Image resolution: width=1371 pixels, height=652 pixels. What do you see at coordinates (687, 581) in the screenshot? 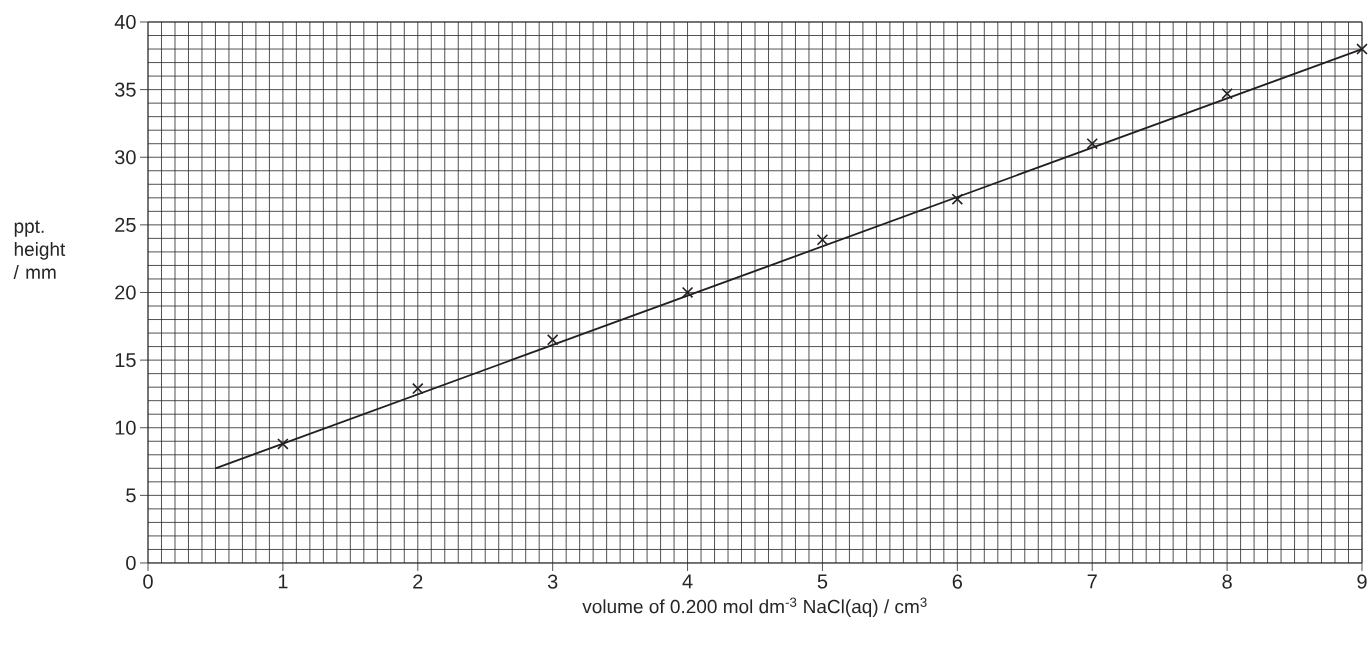
I see `x-tick-label: 4` at bounding box center [687, 581].